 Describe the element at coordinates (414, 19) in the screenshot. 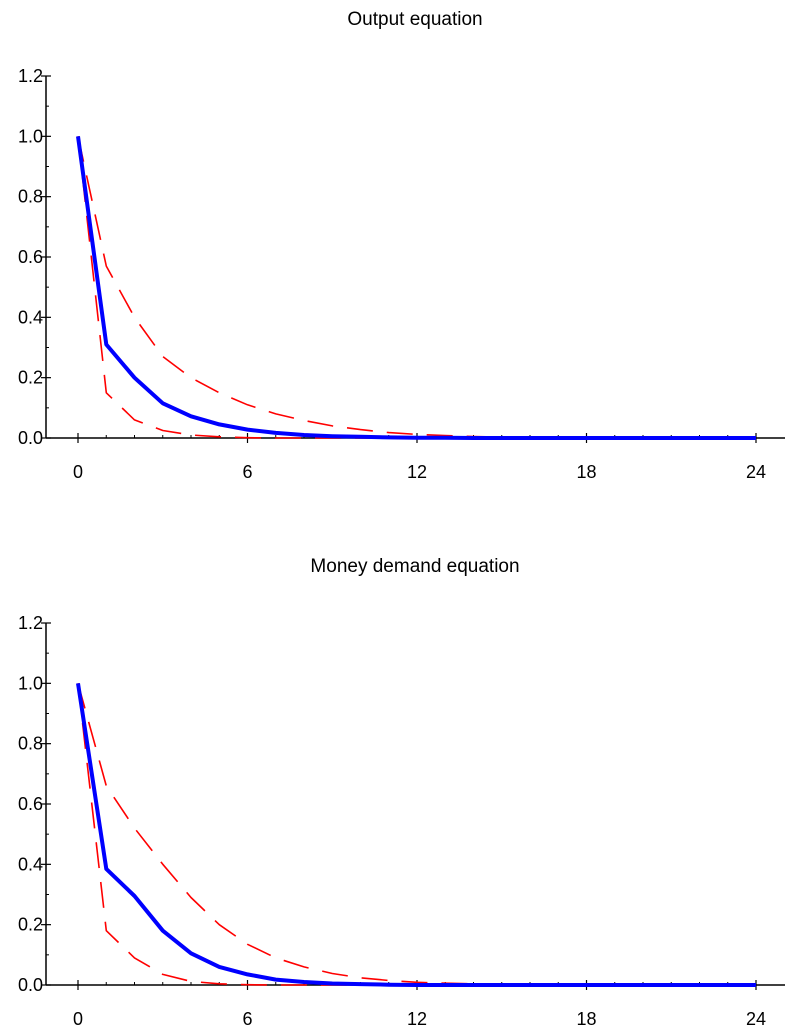

I see `chart-title: Output equation` at that location.